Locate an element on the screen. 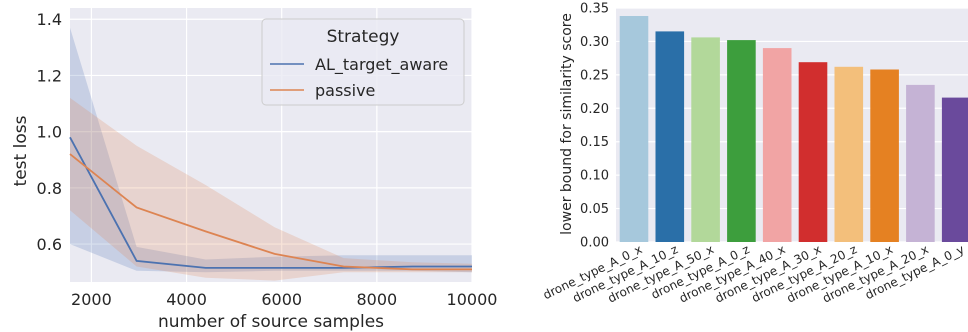 The image size is (968, 332). line-chart-legend: Strategy AL_target_aware passive is located at coordinates (363, 62).